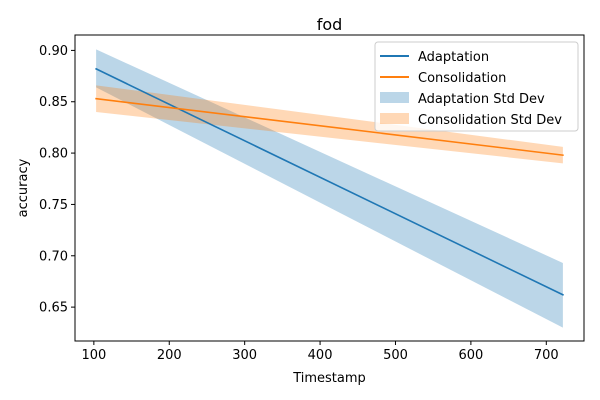 This screenshot has height=400, width=600. What do you see at coordinates (481, 99) in the screenshot?
I see `legend-label-adaptation-std-dev: Adaptation Std Dev` at bounding box center [481, 99].